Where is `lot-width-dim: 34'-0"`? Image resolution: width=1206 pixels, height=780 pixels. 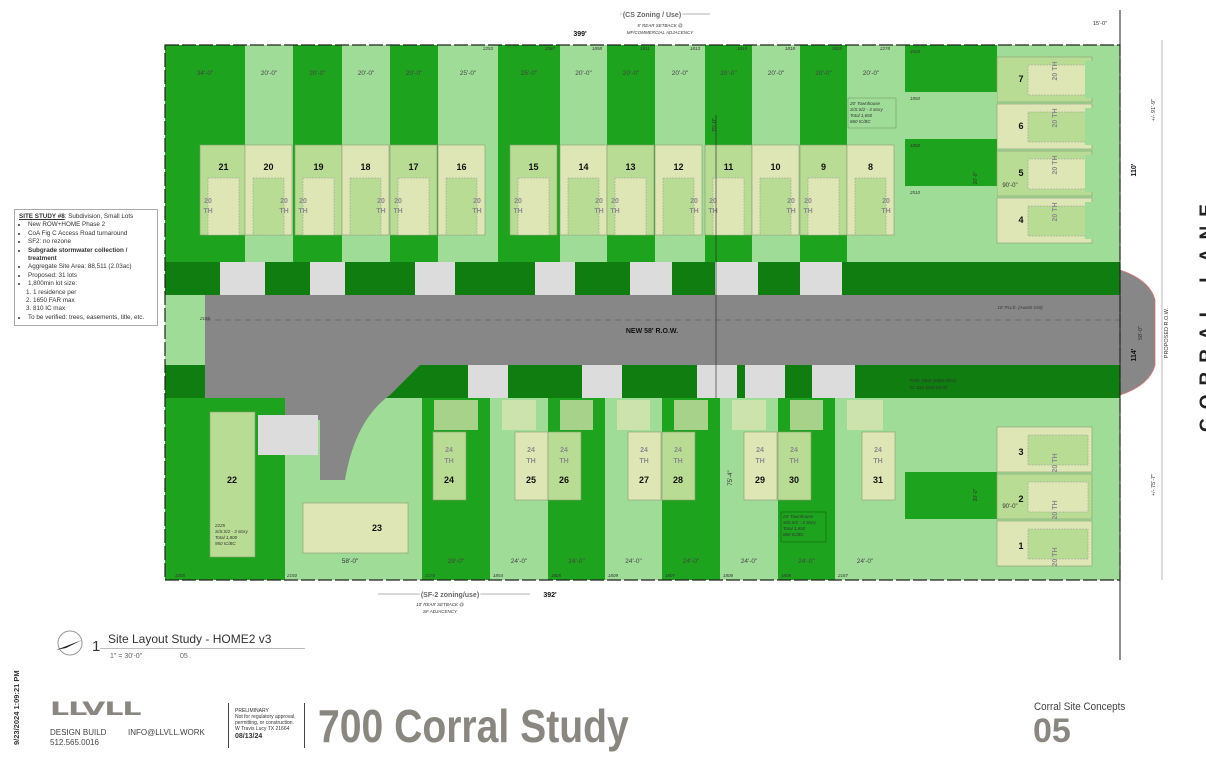
lot-width-dim: 34'-0" is located at coordinates (205, 73).